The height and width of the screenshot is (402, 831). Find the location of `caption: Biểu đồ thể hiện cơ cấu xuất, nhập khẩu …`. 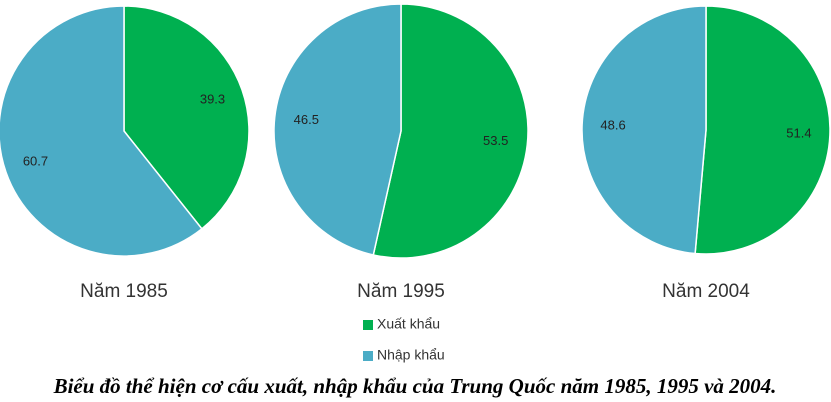

caption: Biểu đồ thể hiện cơ cấu xuất, nhập khẩu … is located at coordinates (415, 386).